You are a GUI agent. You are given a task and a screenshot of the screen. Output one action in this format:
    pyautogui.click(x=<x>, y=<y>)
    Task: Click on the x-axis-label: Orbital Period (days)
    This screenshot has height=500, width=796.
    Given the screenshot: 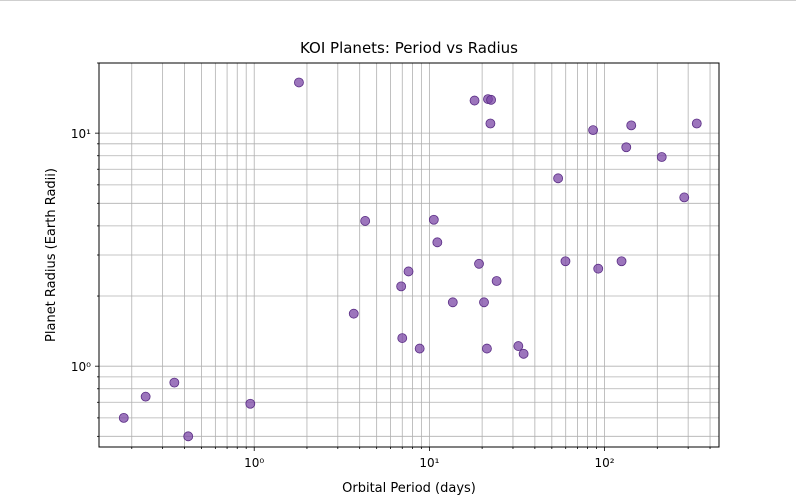 What is the action you would take?
    pyautogui.click(x=409, y=488)
    